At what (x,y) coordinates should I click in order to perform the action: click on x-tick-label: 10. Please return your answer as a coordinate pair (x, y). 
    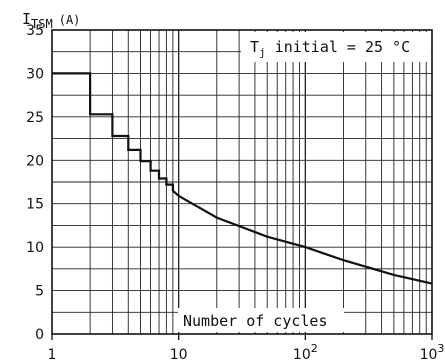
    Looking at the image, I should click on (179, 355).